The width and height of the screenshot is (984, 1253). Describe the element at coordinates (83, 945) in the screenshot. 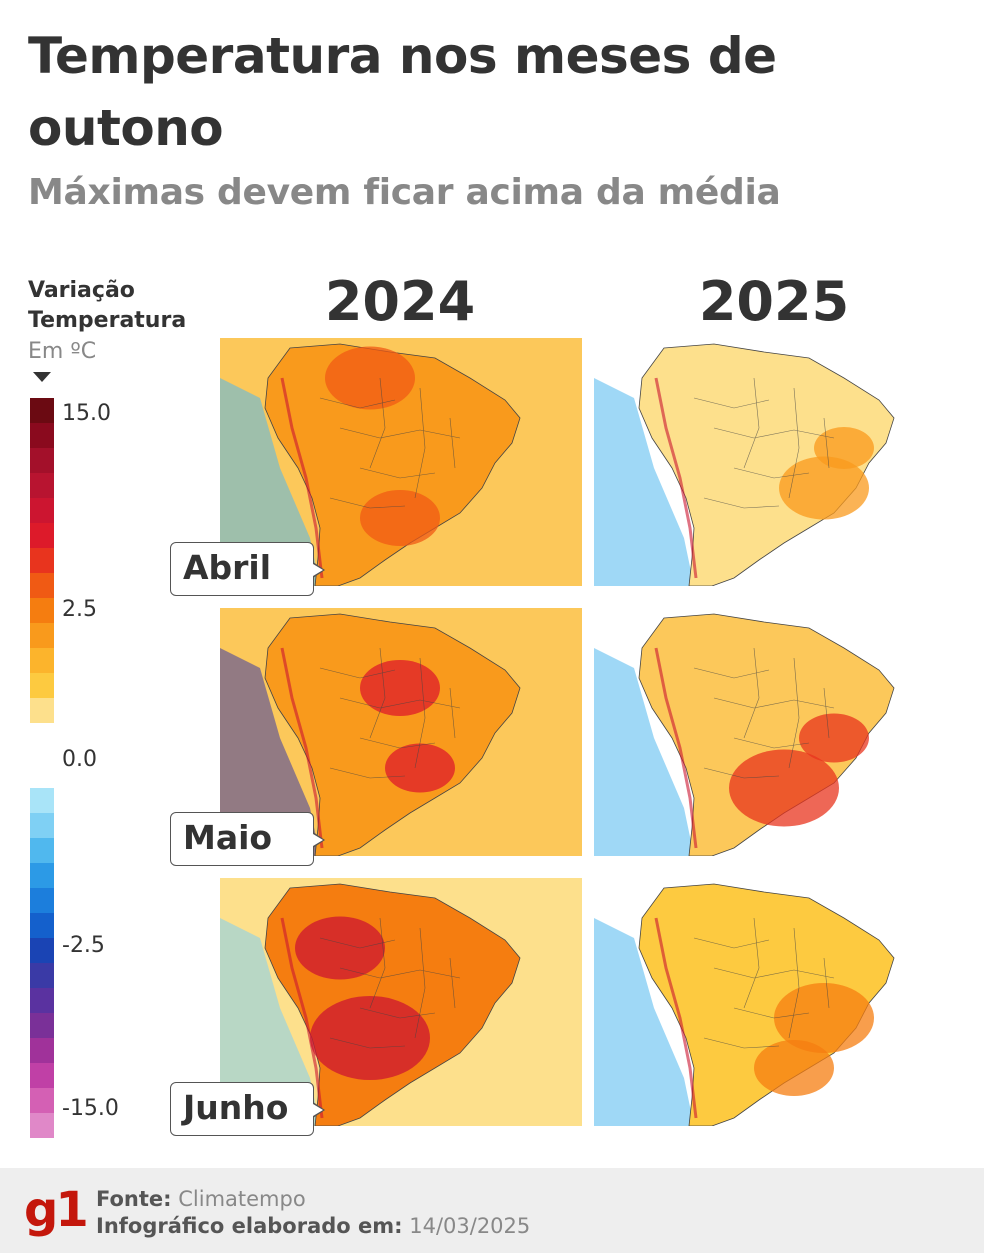

I see `legend-label-cool: -2.5` at that location.